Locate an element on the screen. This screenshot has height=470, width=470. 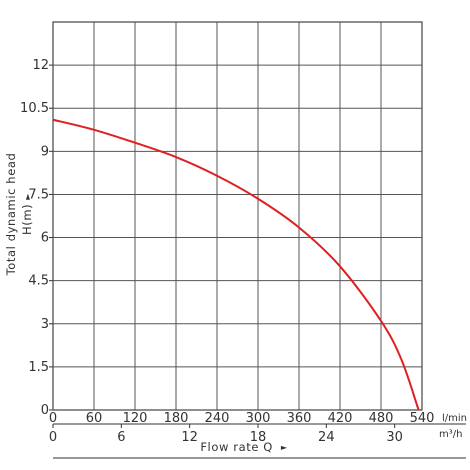
y-tick-label: 3 is located at coordinates (45, 324).